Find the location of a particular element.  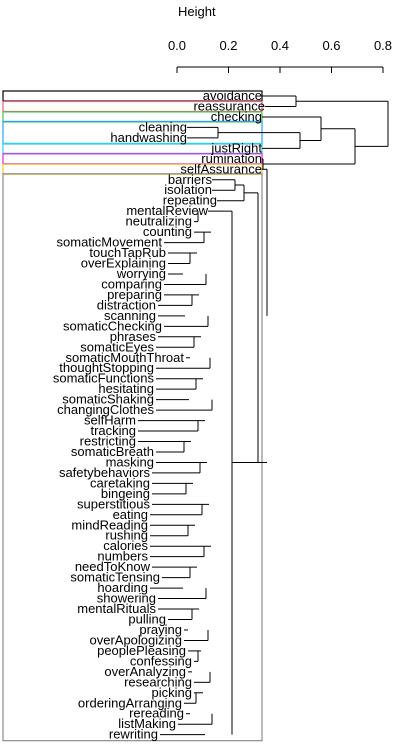

leaf-label: hesitating is located at coordinates (126, 388).